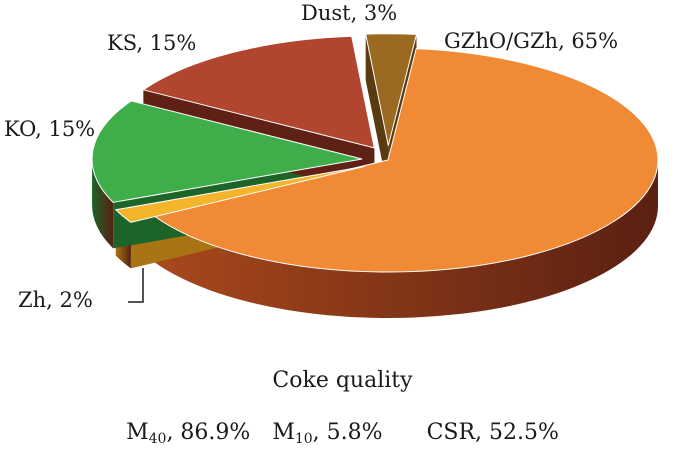  What do you see at coordinates (349, 13) in the screenshot?
I see `slice-label-dust: Dust, 3%` at bounding box center [349, 13].